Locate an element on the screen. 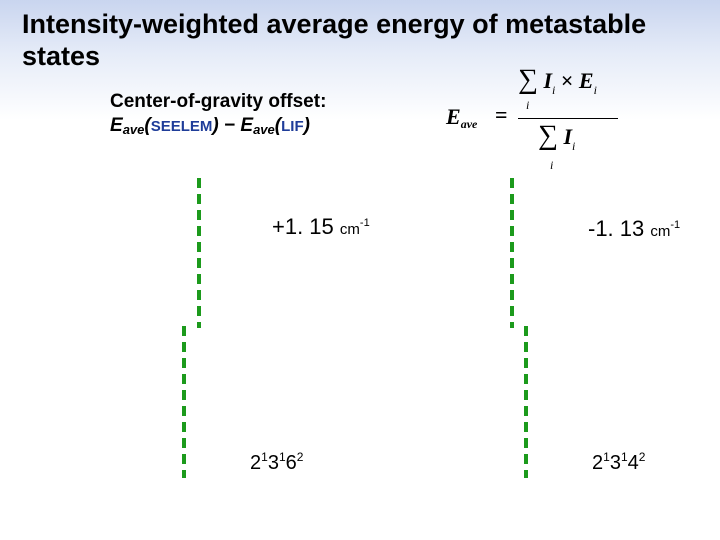  formula-numerator: ∑ Ii × Ei i is located at coordinates (557, 88).